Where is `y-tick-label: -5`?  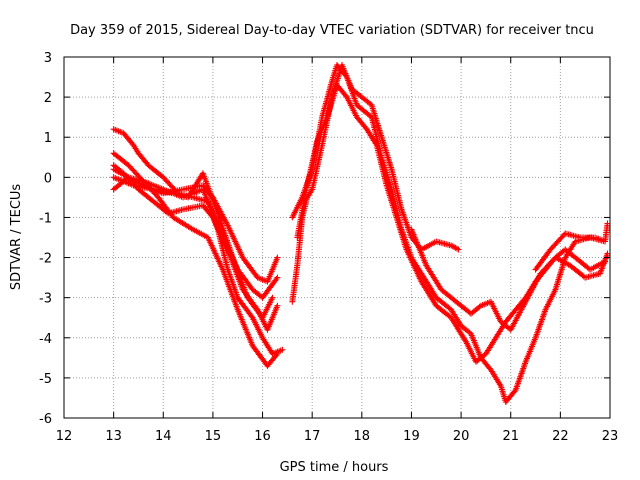 y-tick-label: -5 is located at coordinates (45, 379).